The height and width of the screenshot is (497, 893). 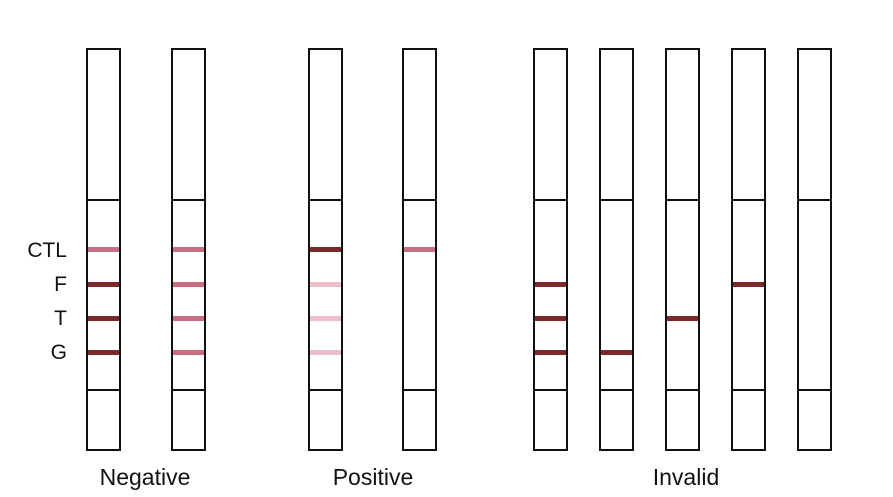 I want to click on group-label-invalid: Invalid, so click(x=686, y=477).